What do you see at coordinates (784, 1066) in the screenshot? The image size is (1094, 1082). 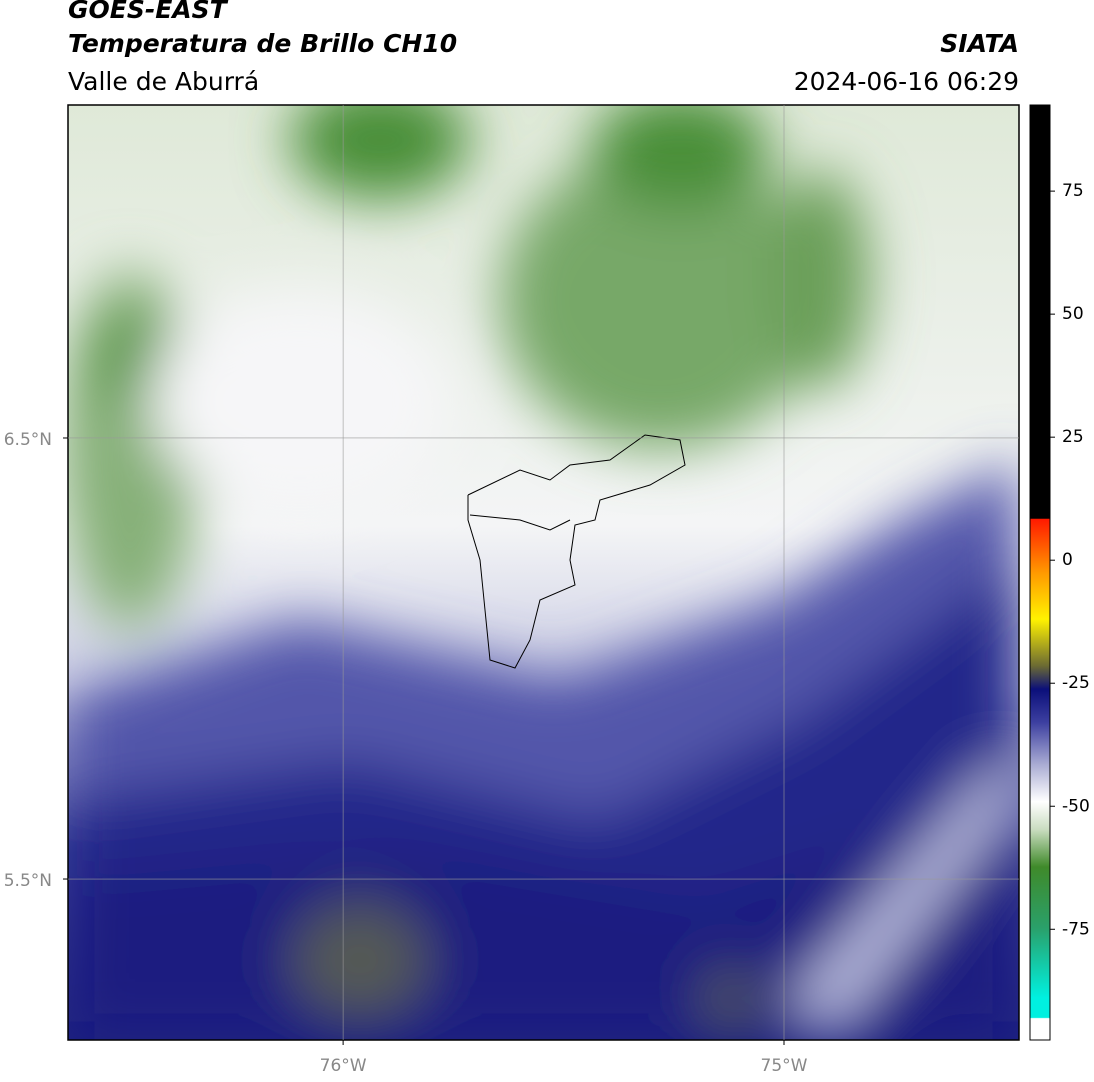 I see `x-tick-label: 75°W` at bounding box center [784, 1066].